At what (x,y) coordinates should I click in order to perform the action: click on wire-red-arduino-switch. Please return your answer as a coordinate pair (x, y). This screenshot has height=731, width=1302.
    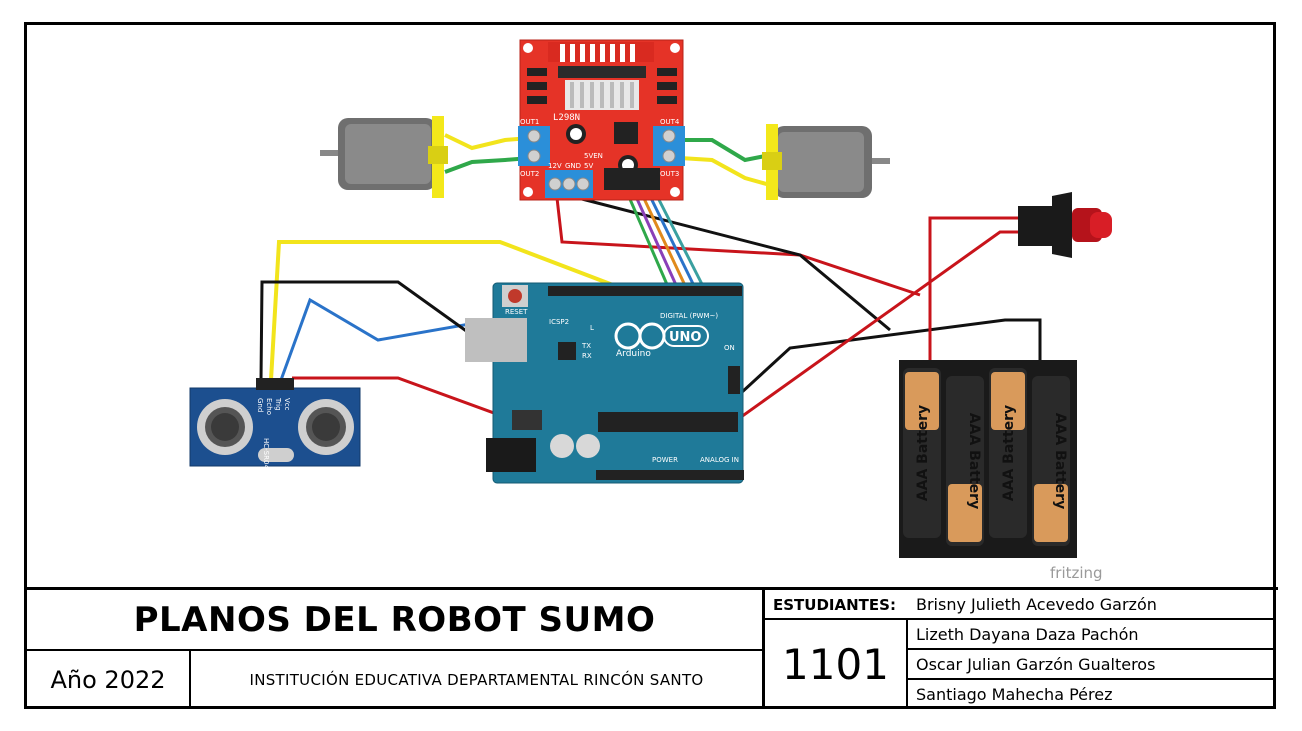
    Looking at the image, I should click on (840, 352).